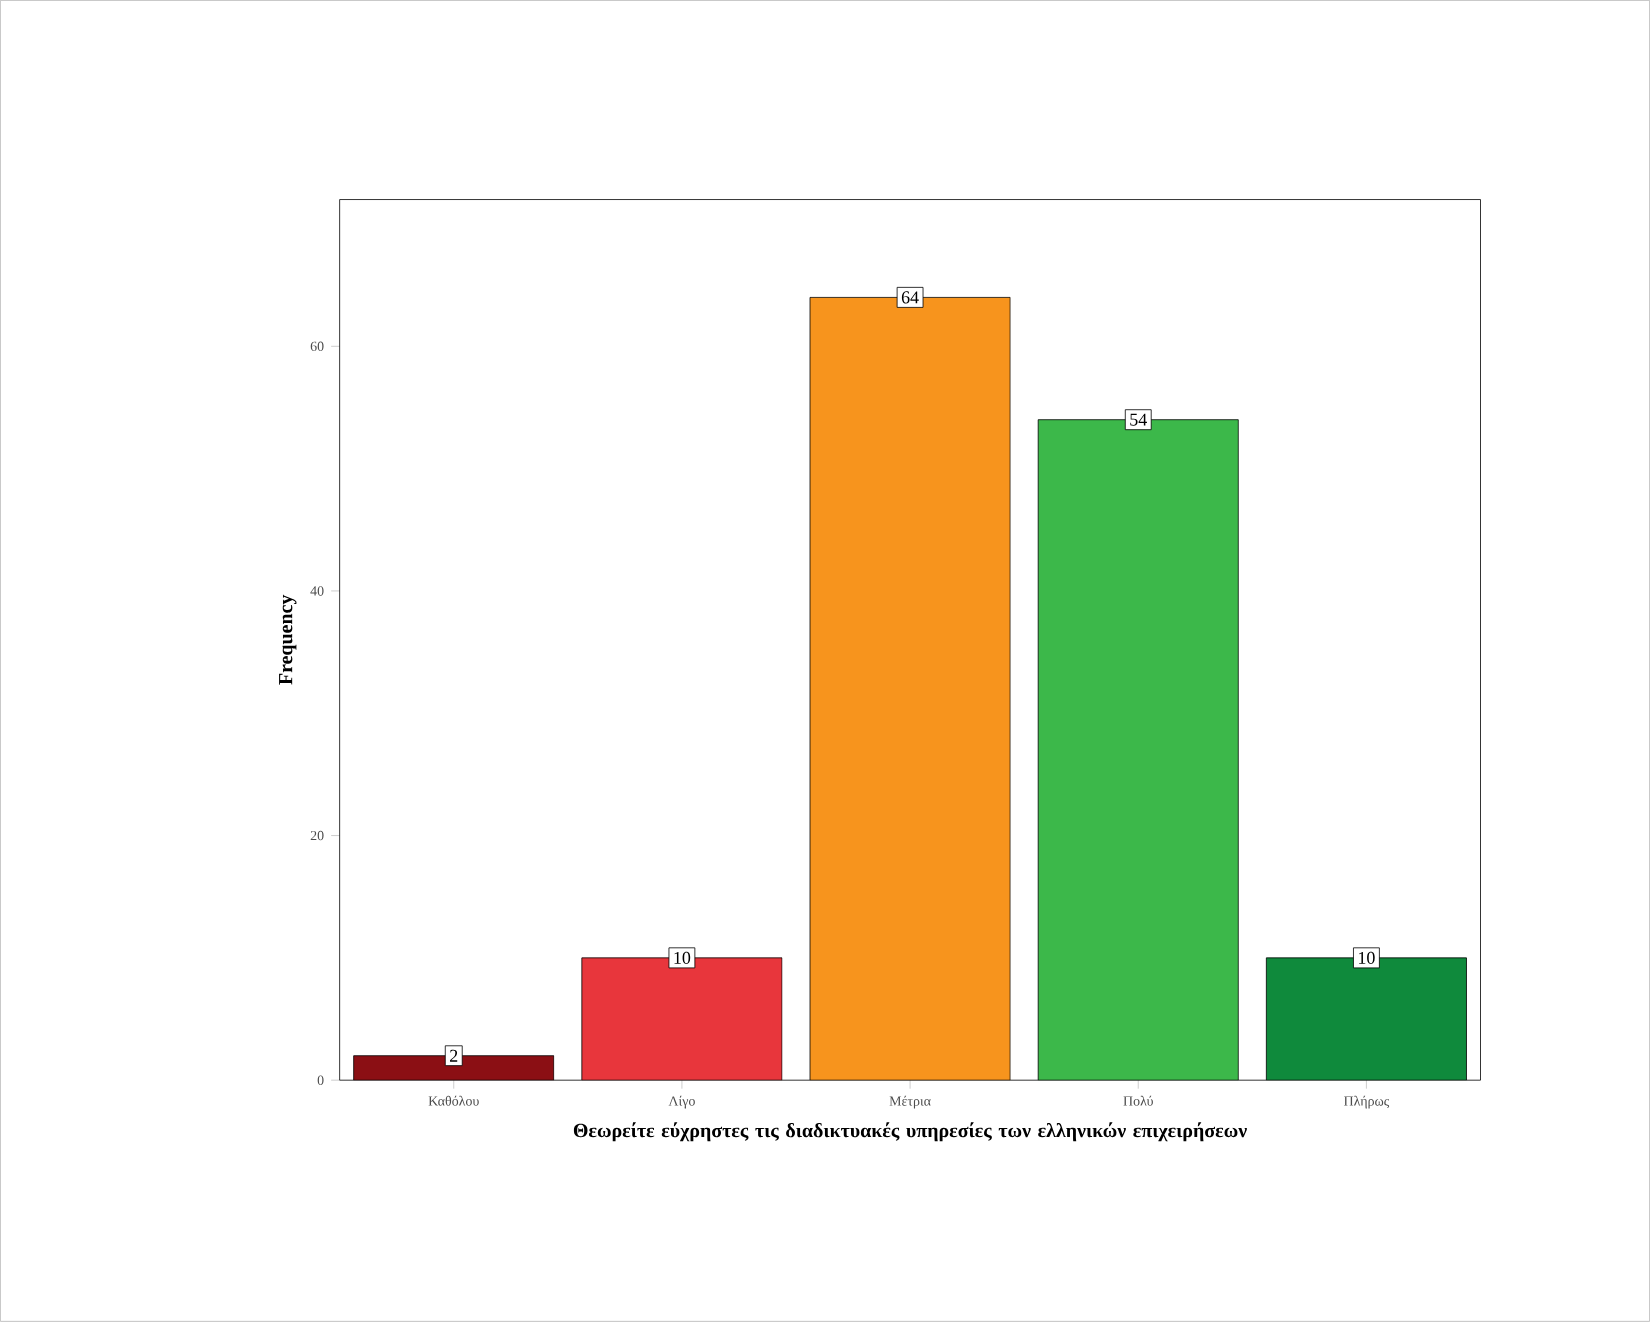 Image resolution: width=1650 pixels, height=1322 pixels. What do you see at coordinates (454, 1055) in the screenshot?
I see `data-label: 2` at bounding box center [454, 1055].